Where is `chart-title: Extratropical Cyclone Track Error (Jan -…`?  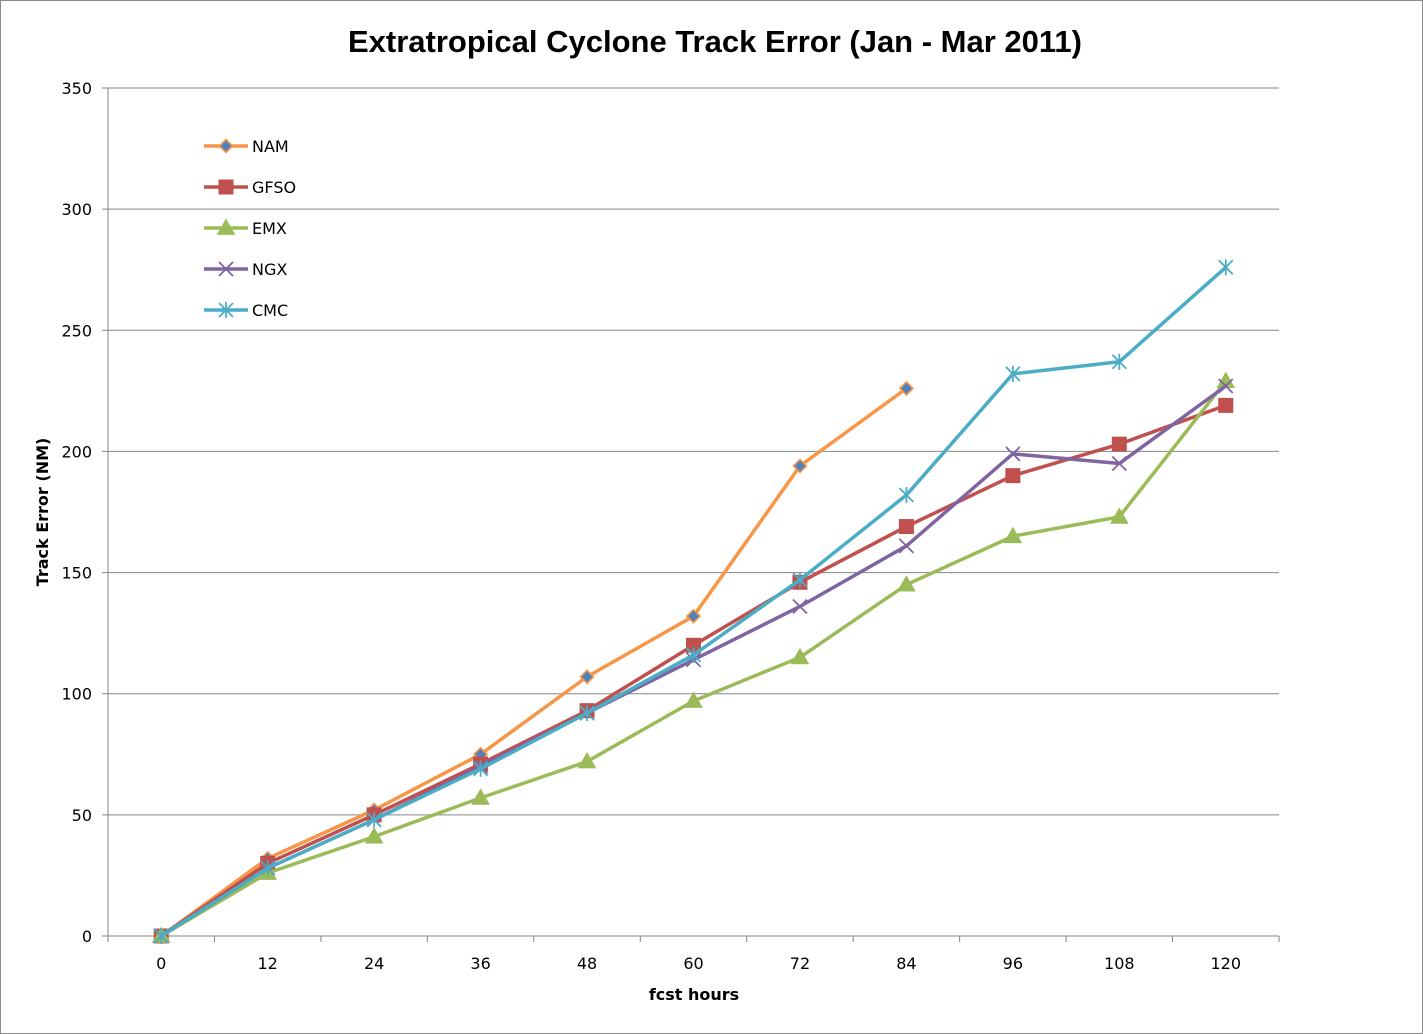 chart-title: Extratropical Cyclone Track Error (Jan -… is located at coordinates (715, 41).